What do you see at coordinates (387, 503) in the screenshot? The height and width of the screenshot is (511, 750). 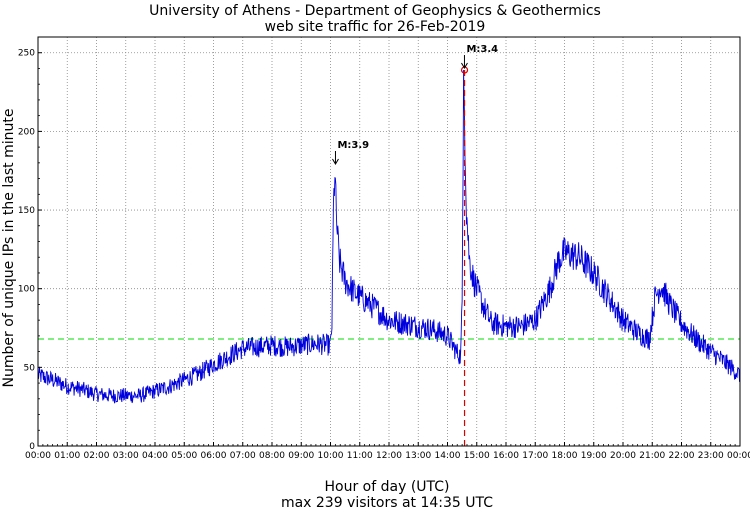 I see `chart-footer: max 239 visitors at 14:35 UTC` at bounding box center [387, 503].